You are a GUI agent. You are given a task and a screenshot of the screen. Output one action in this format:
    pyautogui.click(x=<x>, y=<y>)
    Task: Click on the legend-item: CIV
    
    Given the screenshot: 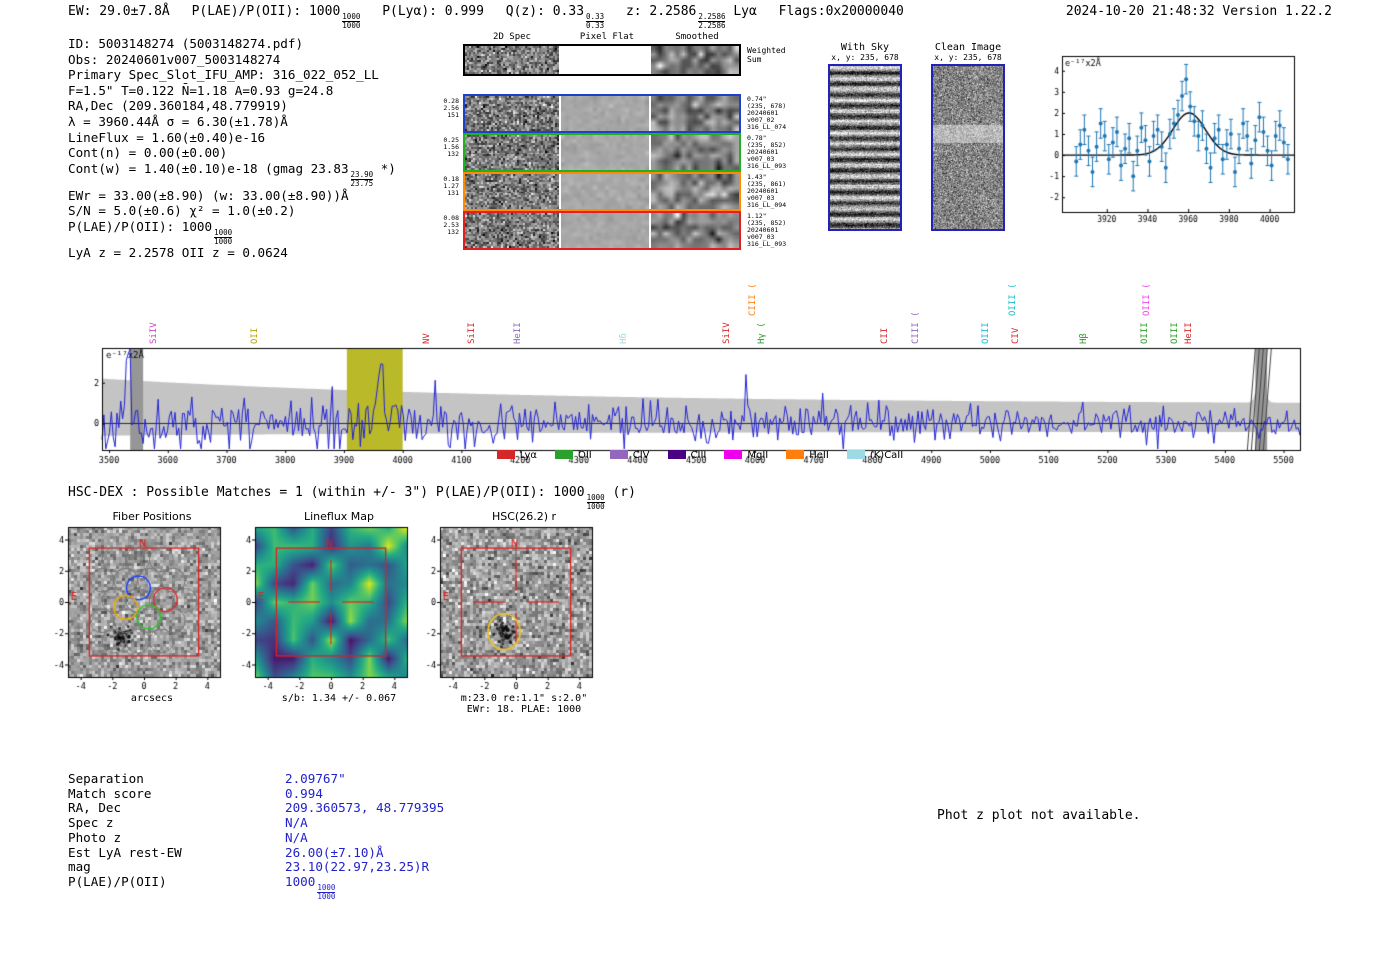 What is the action you would take?
    pyautogui.click(x=629, y=455)
    